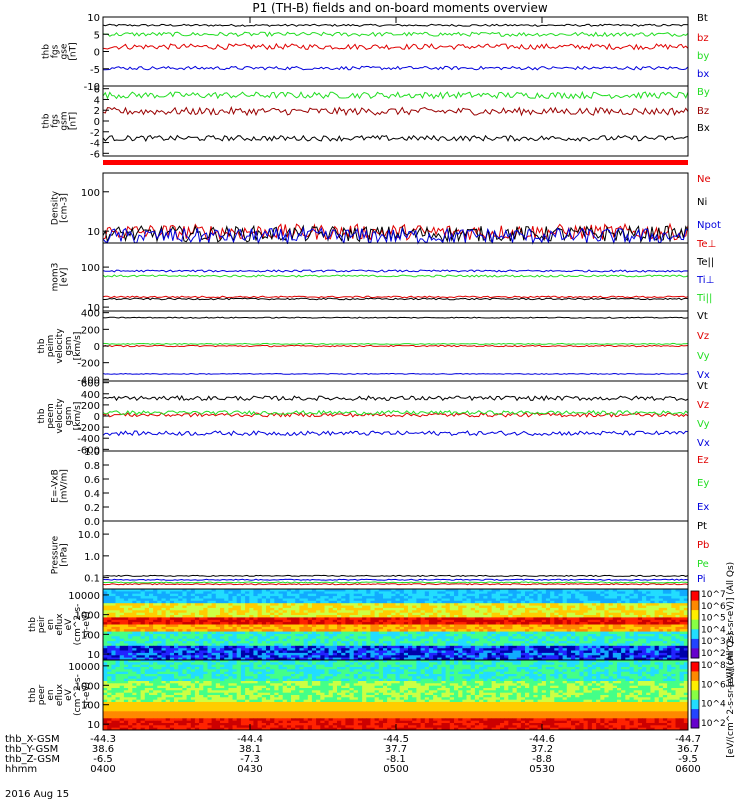 The height and width of the screenshot is (800, 750). Describe the element at coordinates (88, 450) in the screenshot. I see `y-tick-label: -600` at that location.